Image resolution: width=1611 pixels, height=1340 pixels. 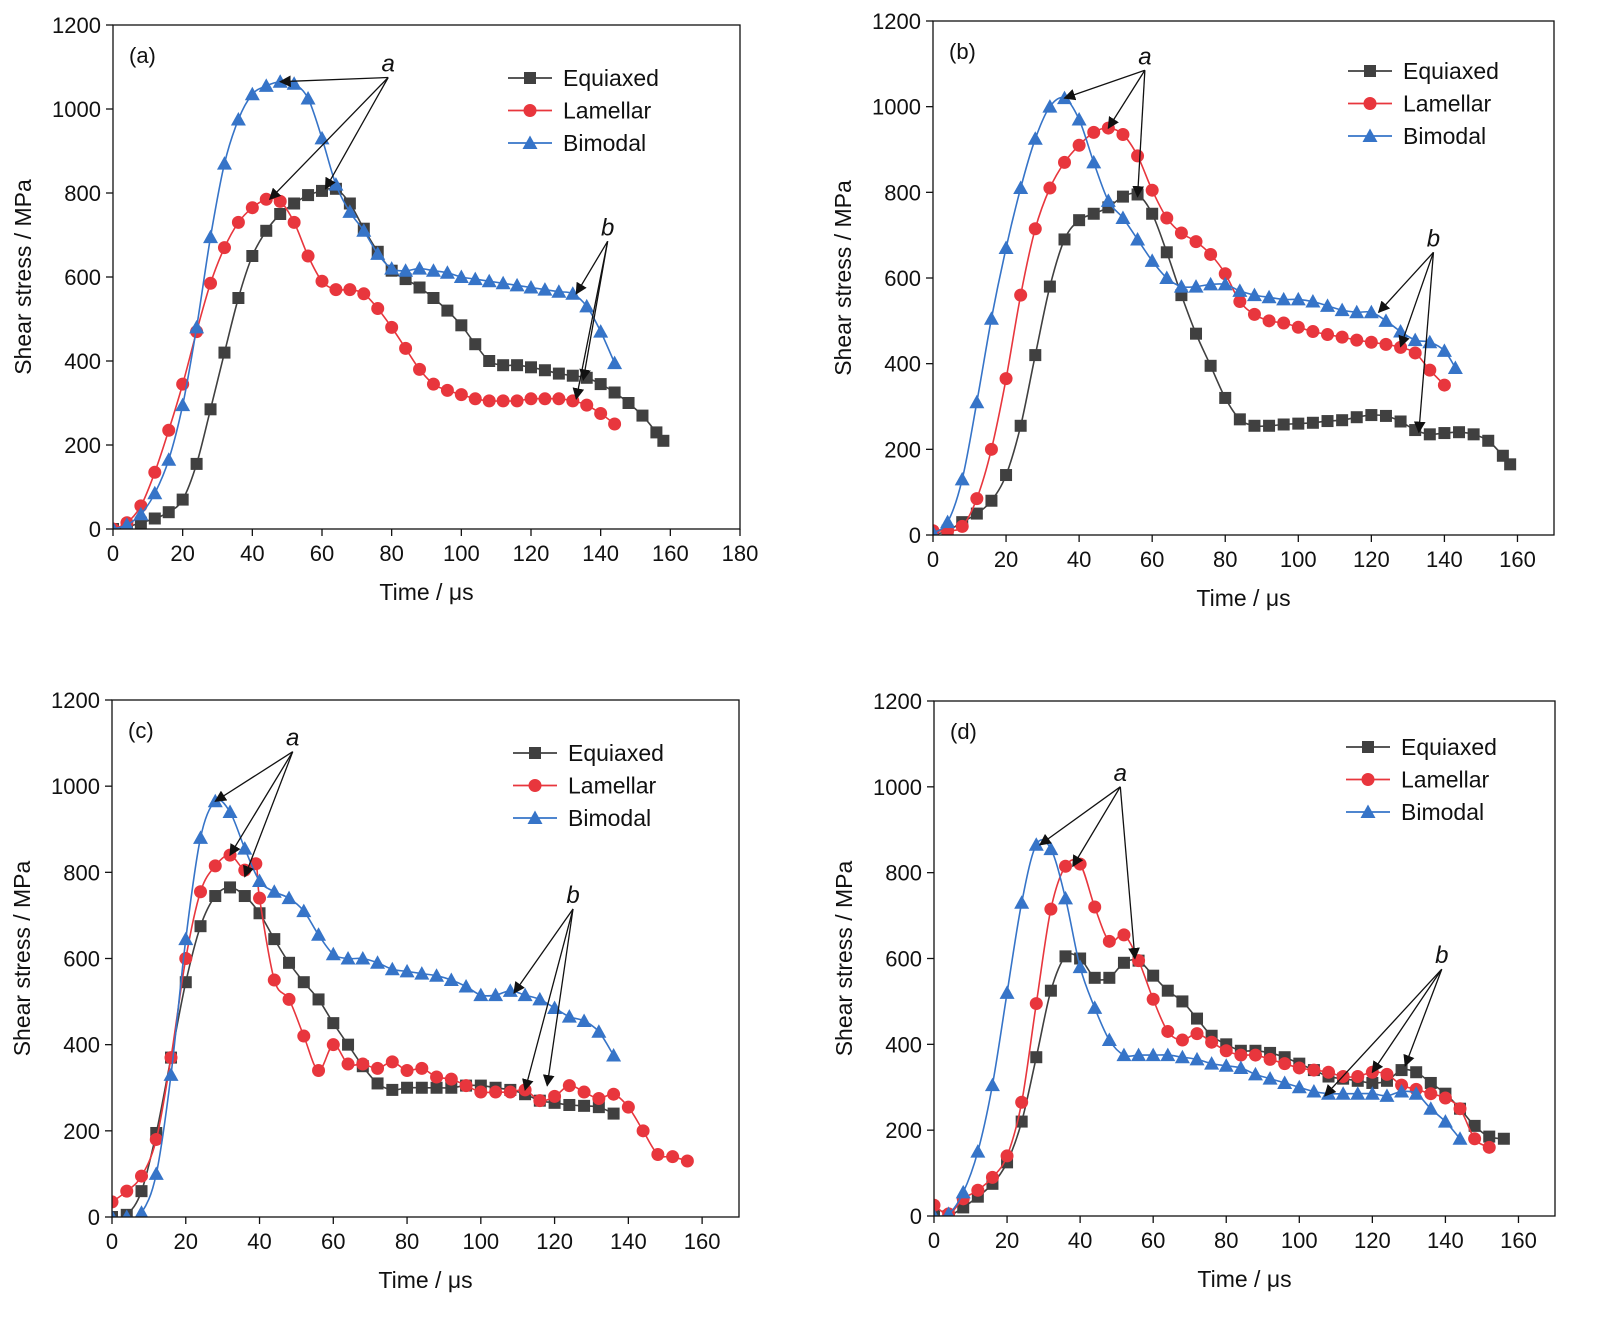 What do you see at coordinates (1372, 1240) in the screenshot?
I see `x-tick-label: 120` at bounding box center [1372, 1240].